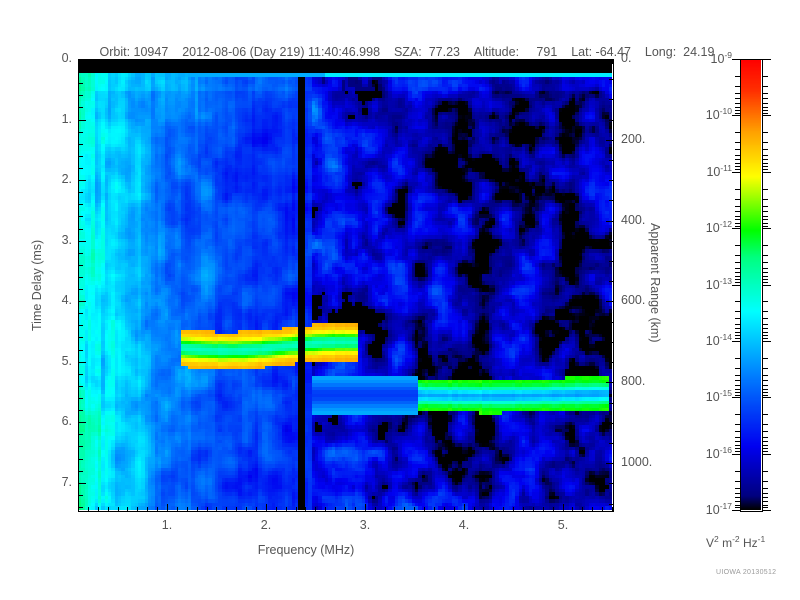  What do you see at coordinates (151, 52) in the screenshot?
I see `orbit-value: 10947` at bounding box center [151, 52].